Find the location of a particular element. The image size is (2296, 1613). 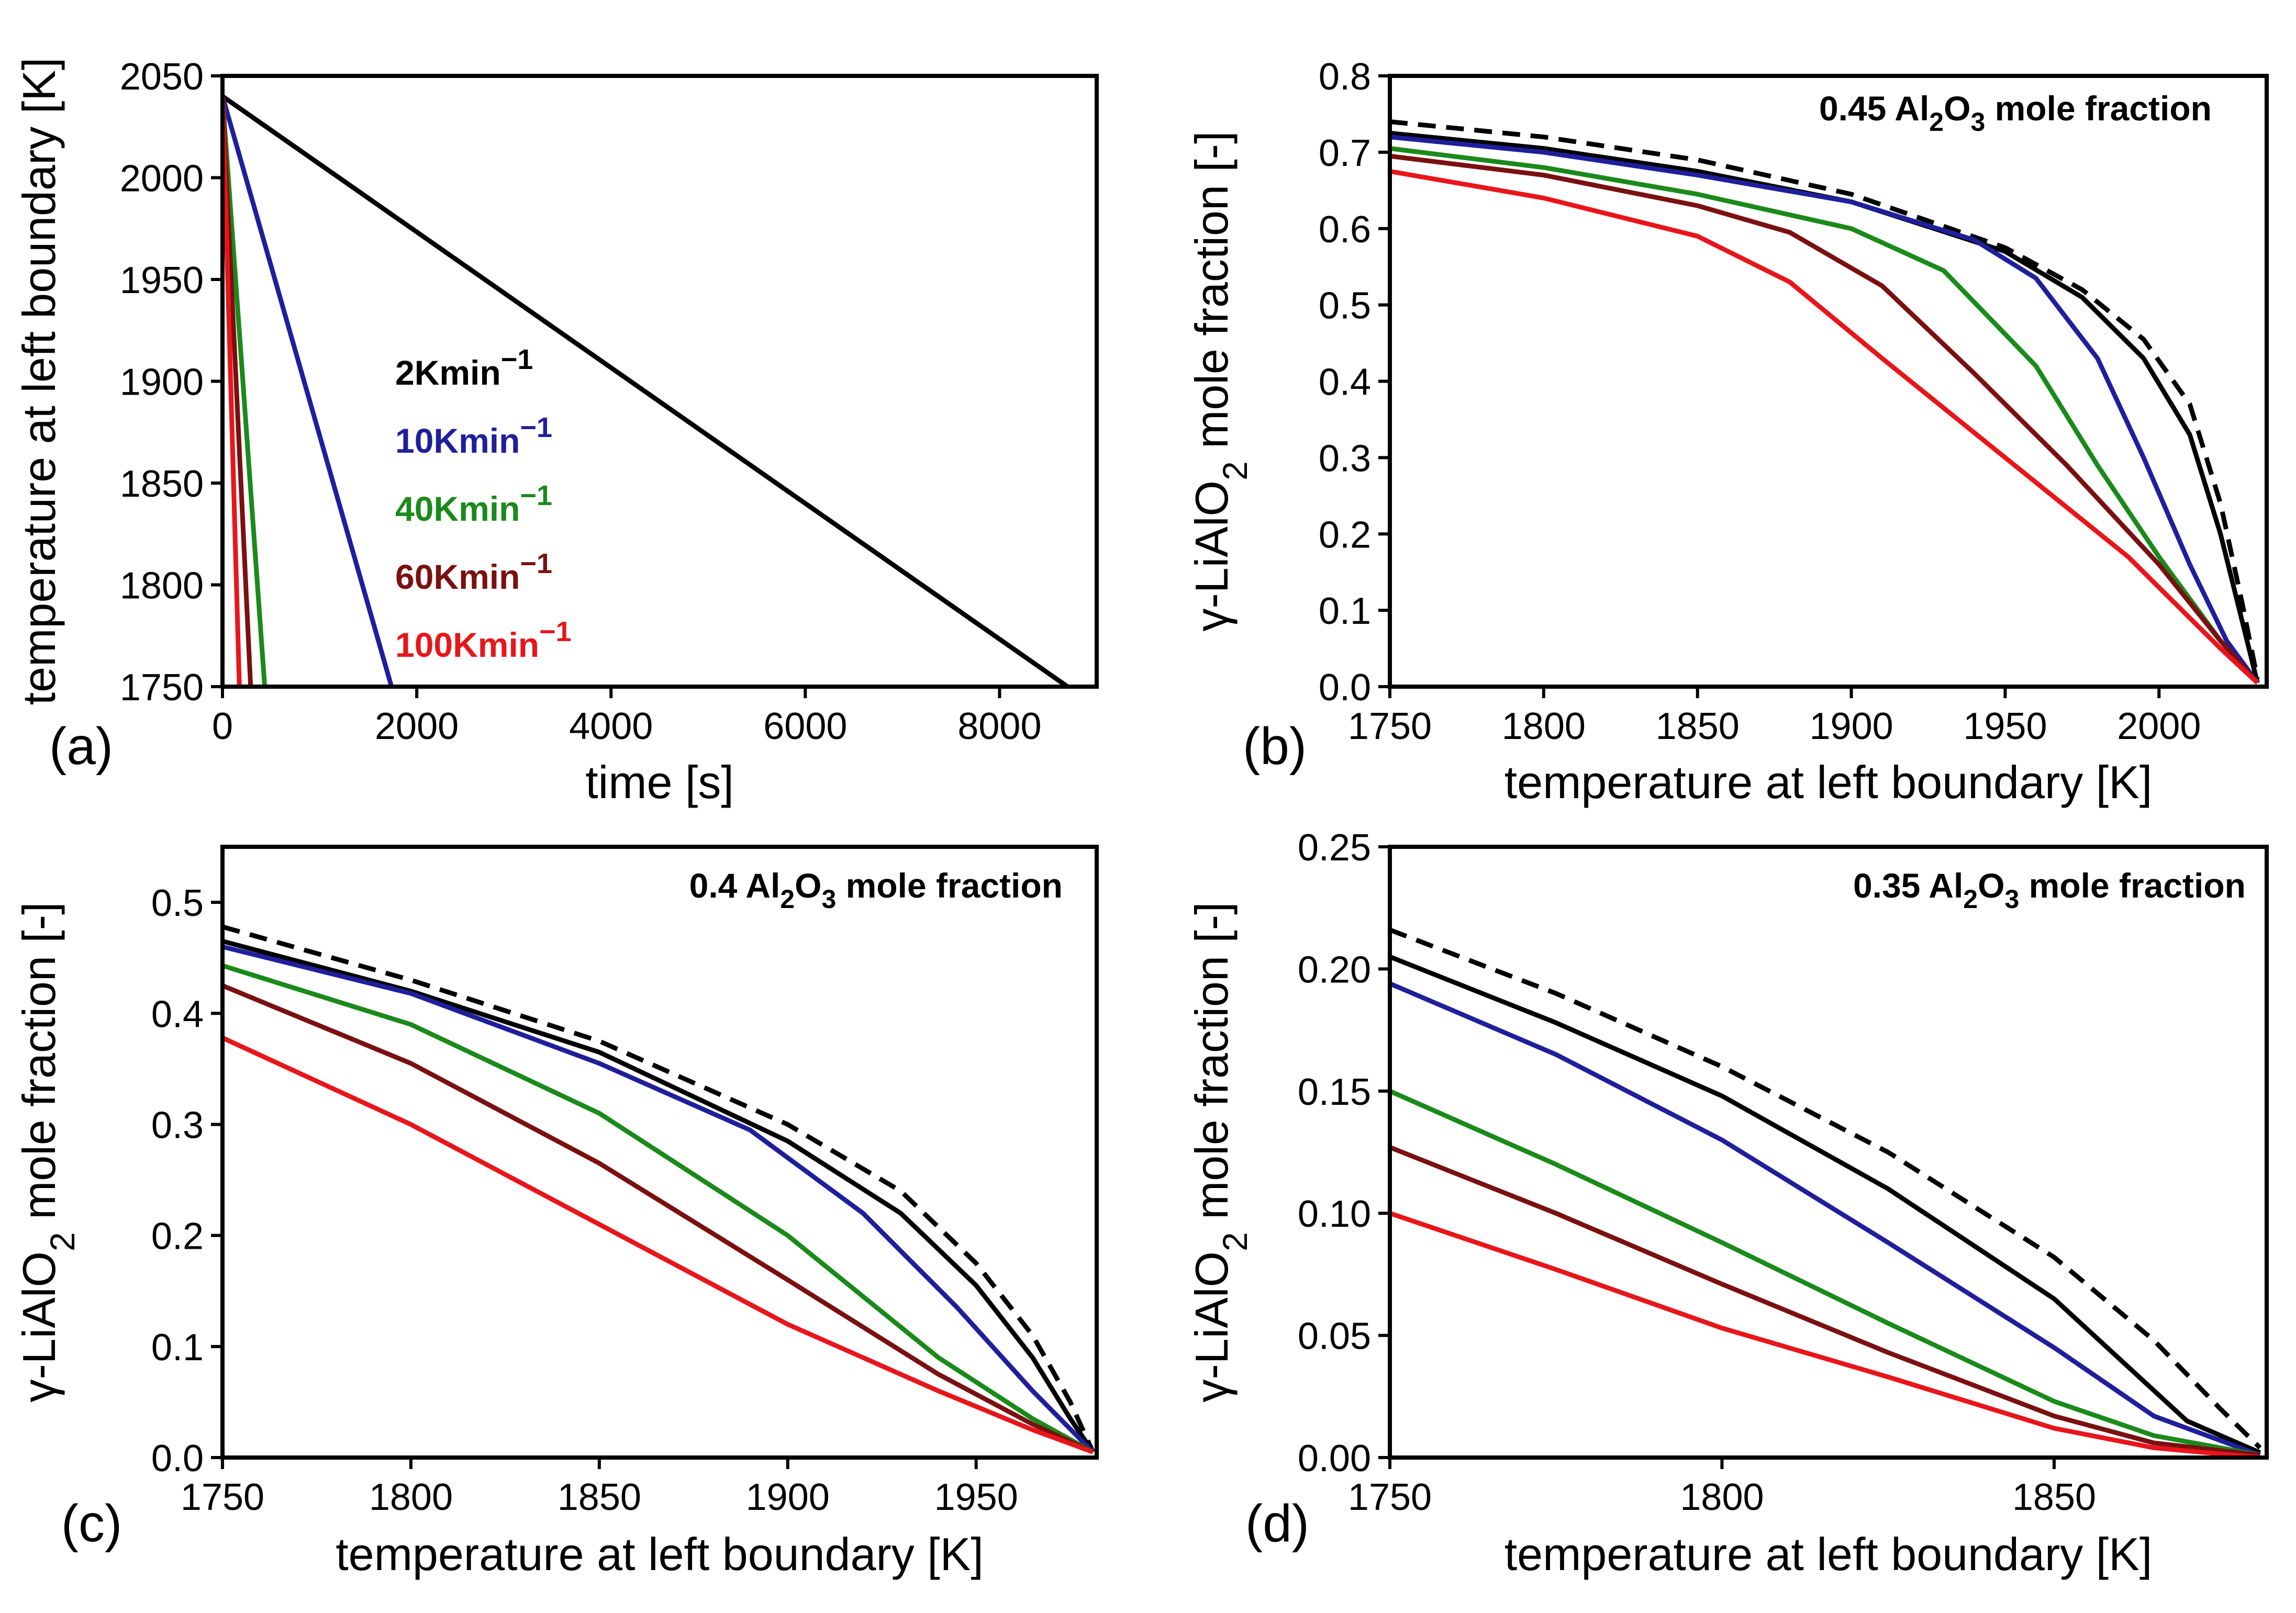

x-tick-label: 0 is located at coordinates (222, 726).